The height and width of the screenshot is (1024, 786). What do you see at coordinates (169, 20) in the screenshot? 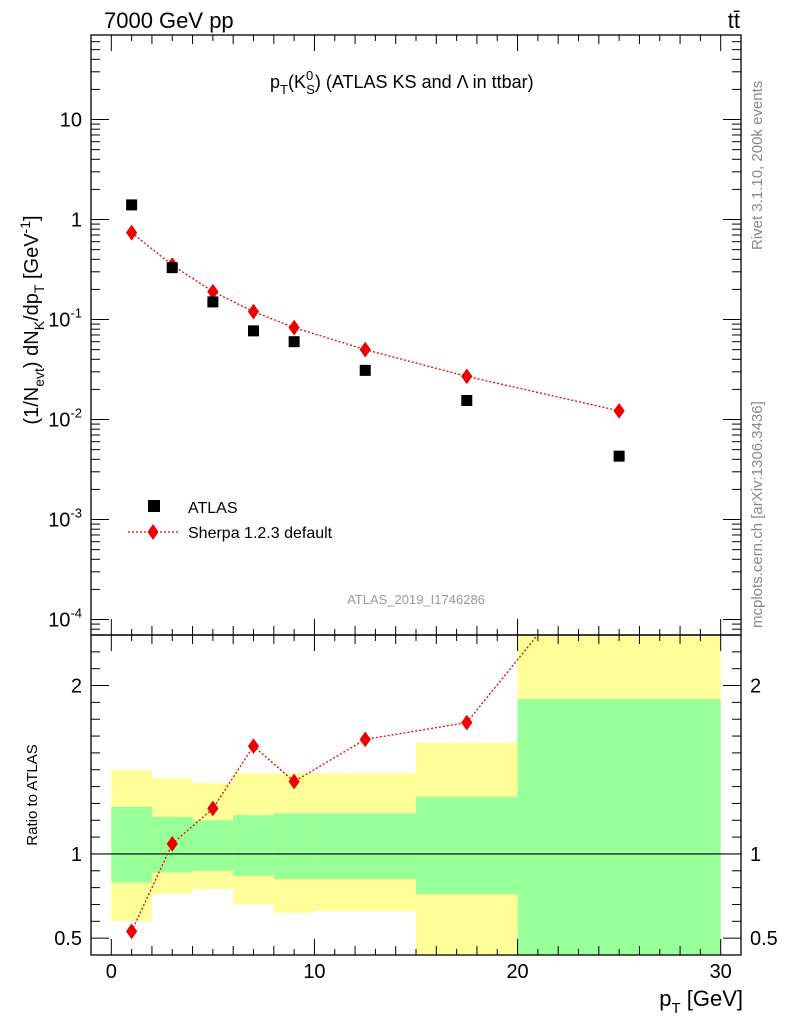
I see `header-left-label: 7000 GeV pp` at bounding box center [169, 20].